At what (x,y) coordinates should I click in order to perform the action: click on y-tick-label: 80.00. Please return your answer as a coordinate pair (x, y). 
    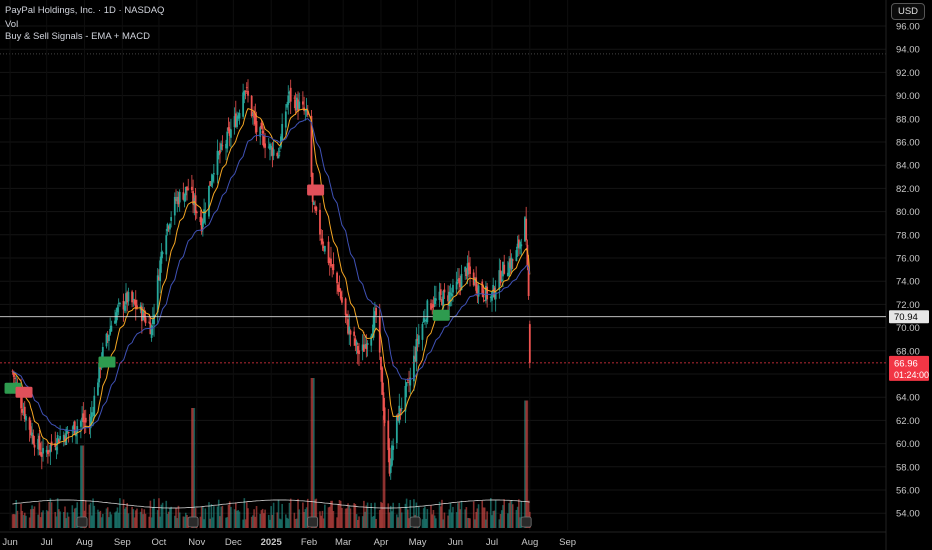
    Looking at the image, I should click on (908, 212).